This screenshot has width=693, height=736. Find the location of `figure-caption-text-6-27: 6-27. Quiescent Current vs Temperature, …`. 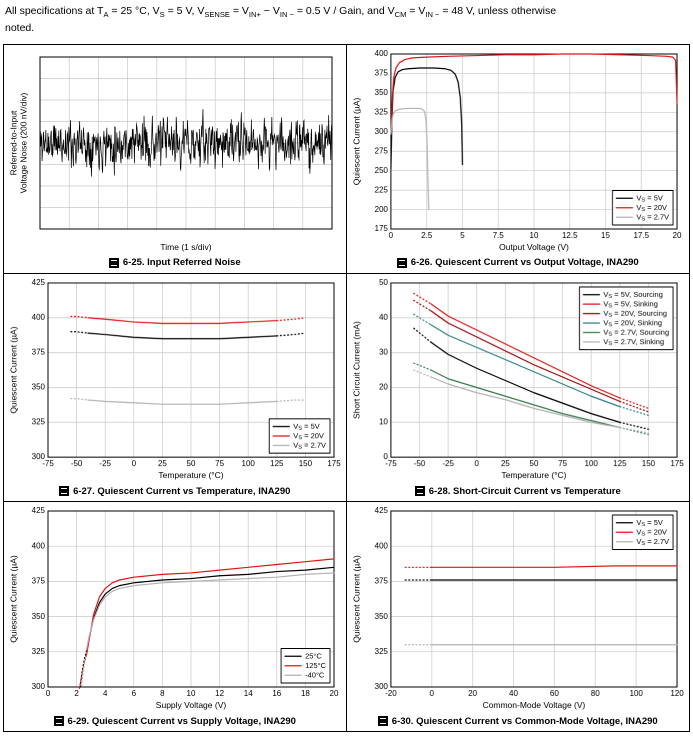

figure-caption-text-6-27: 6-27. Quiescent Current vs Temperature, … is located at coordinates (182, 491).